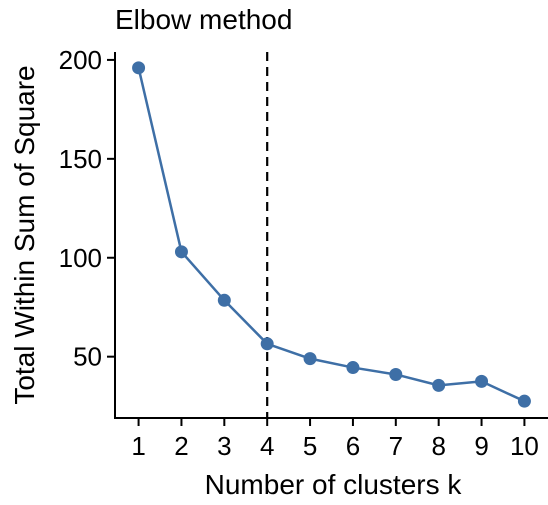  Describe the element at coordinates (87, 208) in the screenshot. I see `y-axis-ticks: 50 100 150 200` at that location.